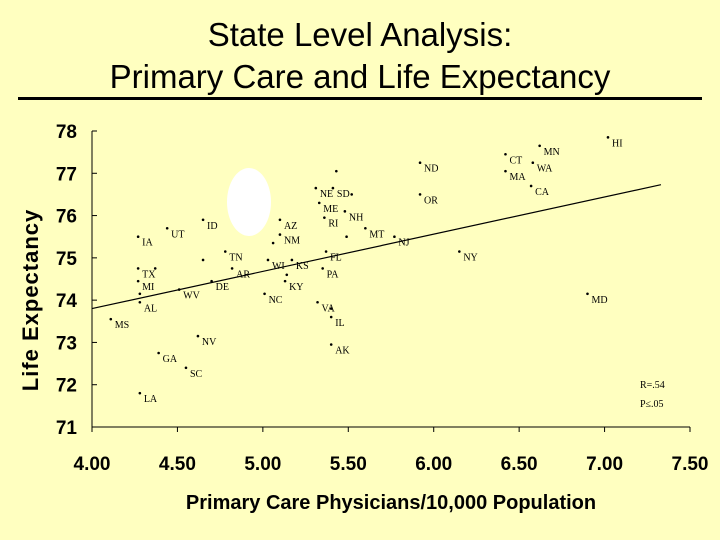 Image resolution: width=720 pixels, height=540 pixels. What do you see at coordinates (66, 217) in the screenshot?
I see `y-tick-label: 76` at bounding box center [66, 217].